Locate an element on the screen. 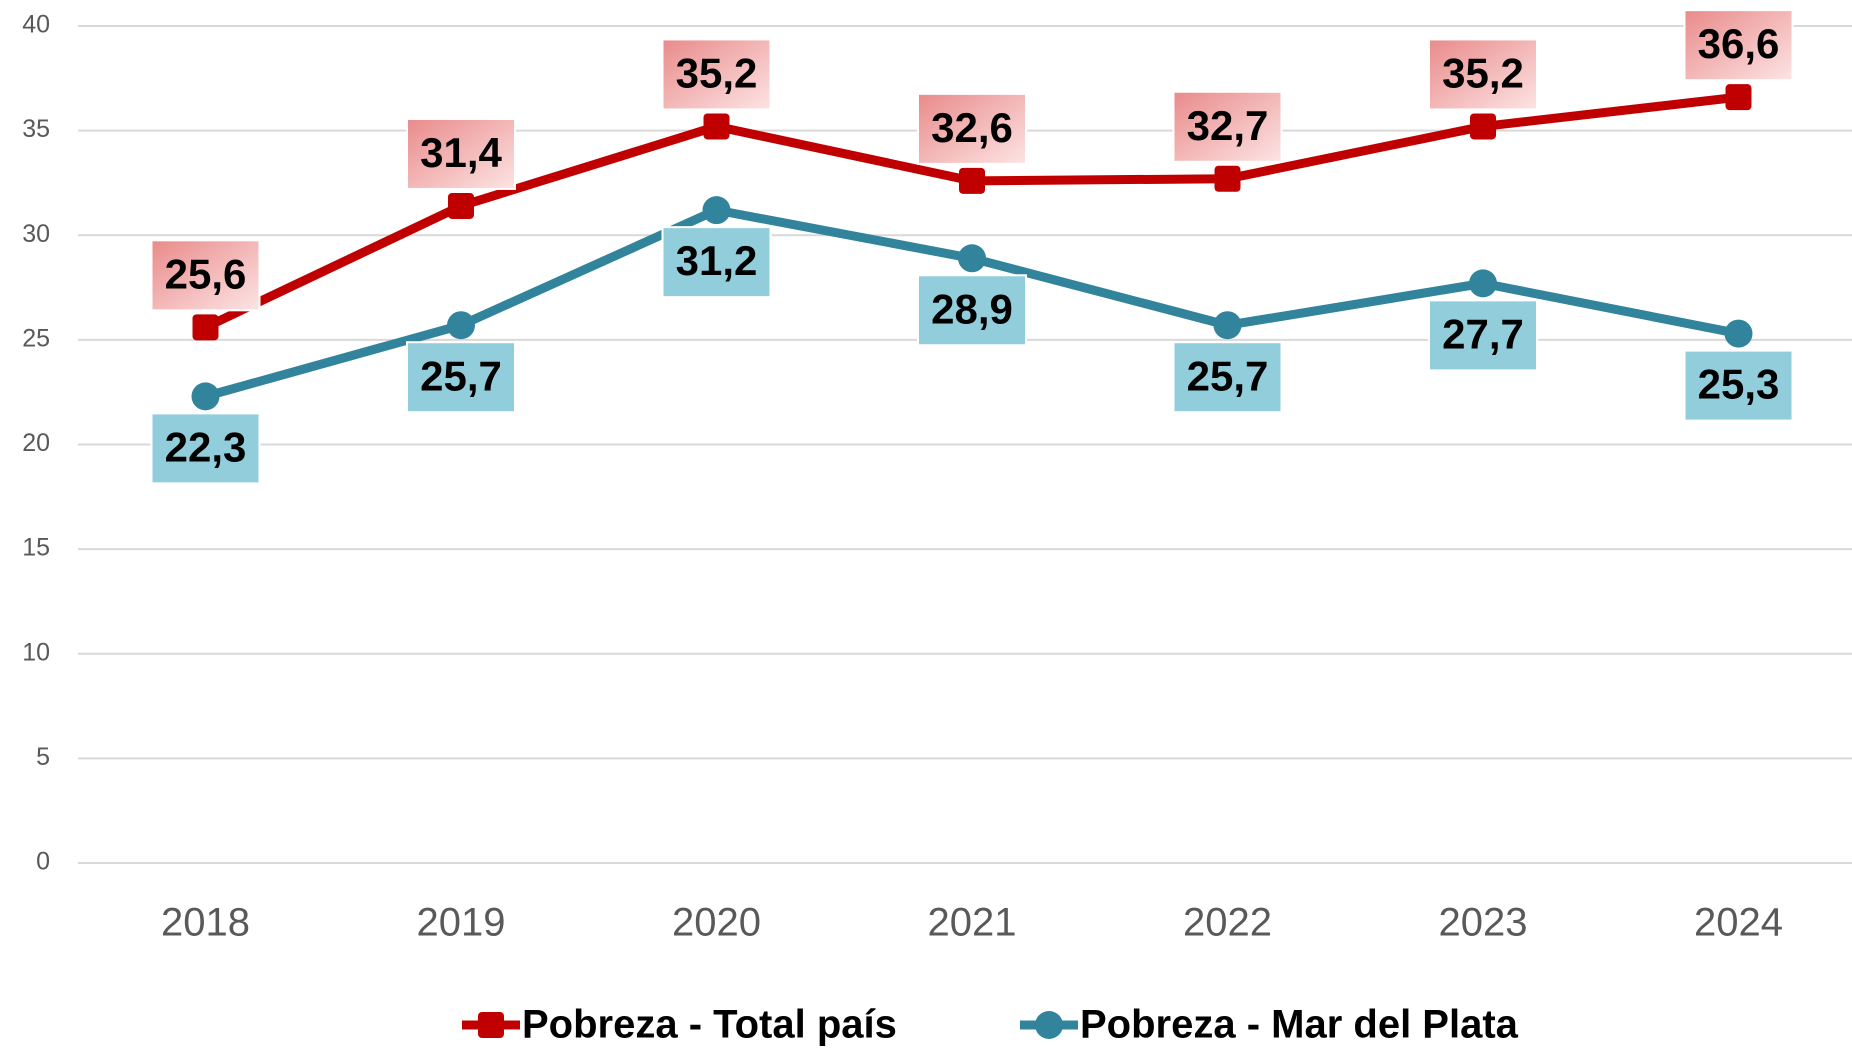 The image size is (1852, 1048). y-tick-label: 30 is located at coordinates (36, 234).